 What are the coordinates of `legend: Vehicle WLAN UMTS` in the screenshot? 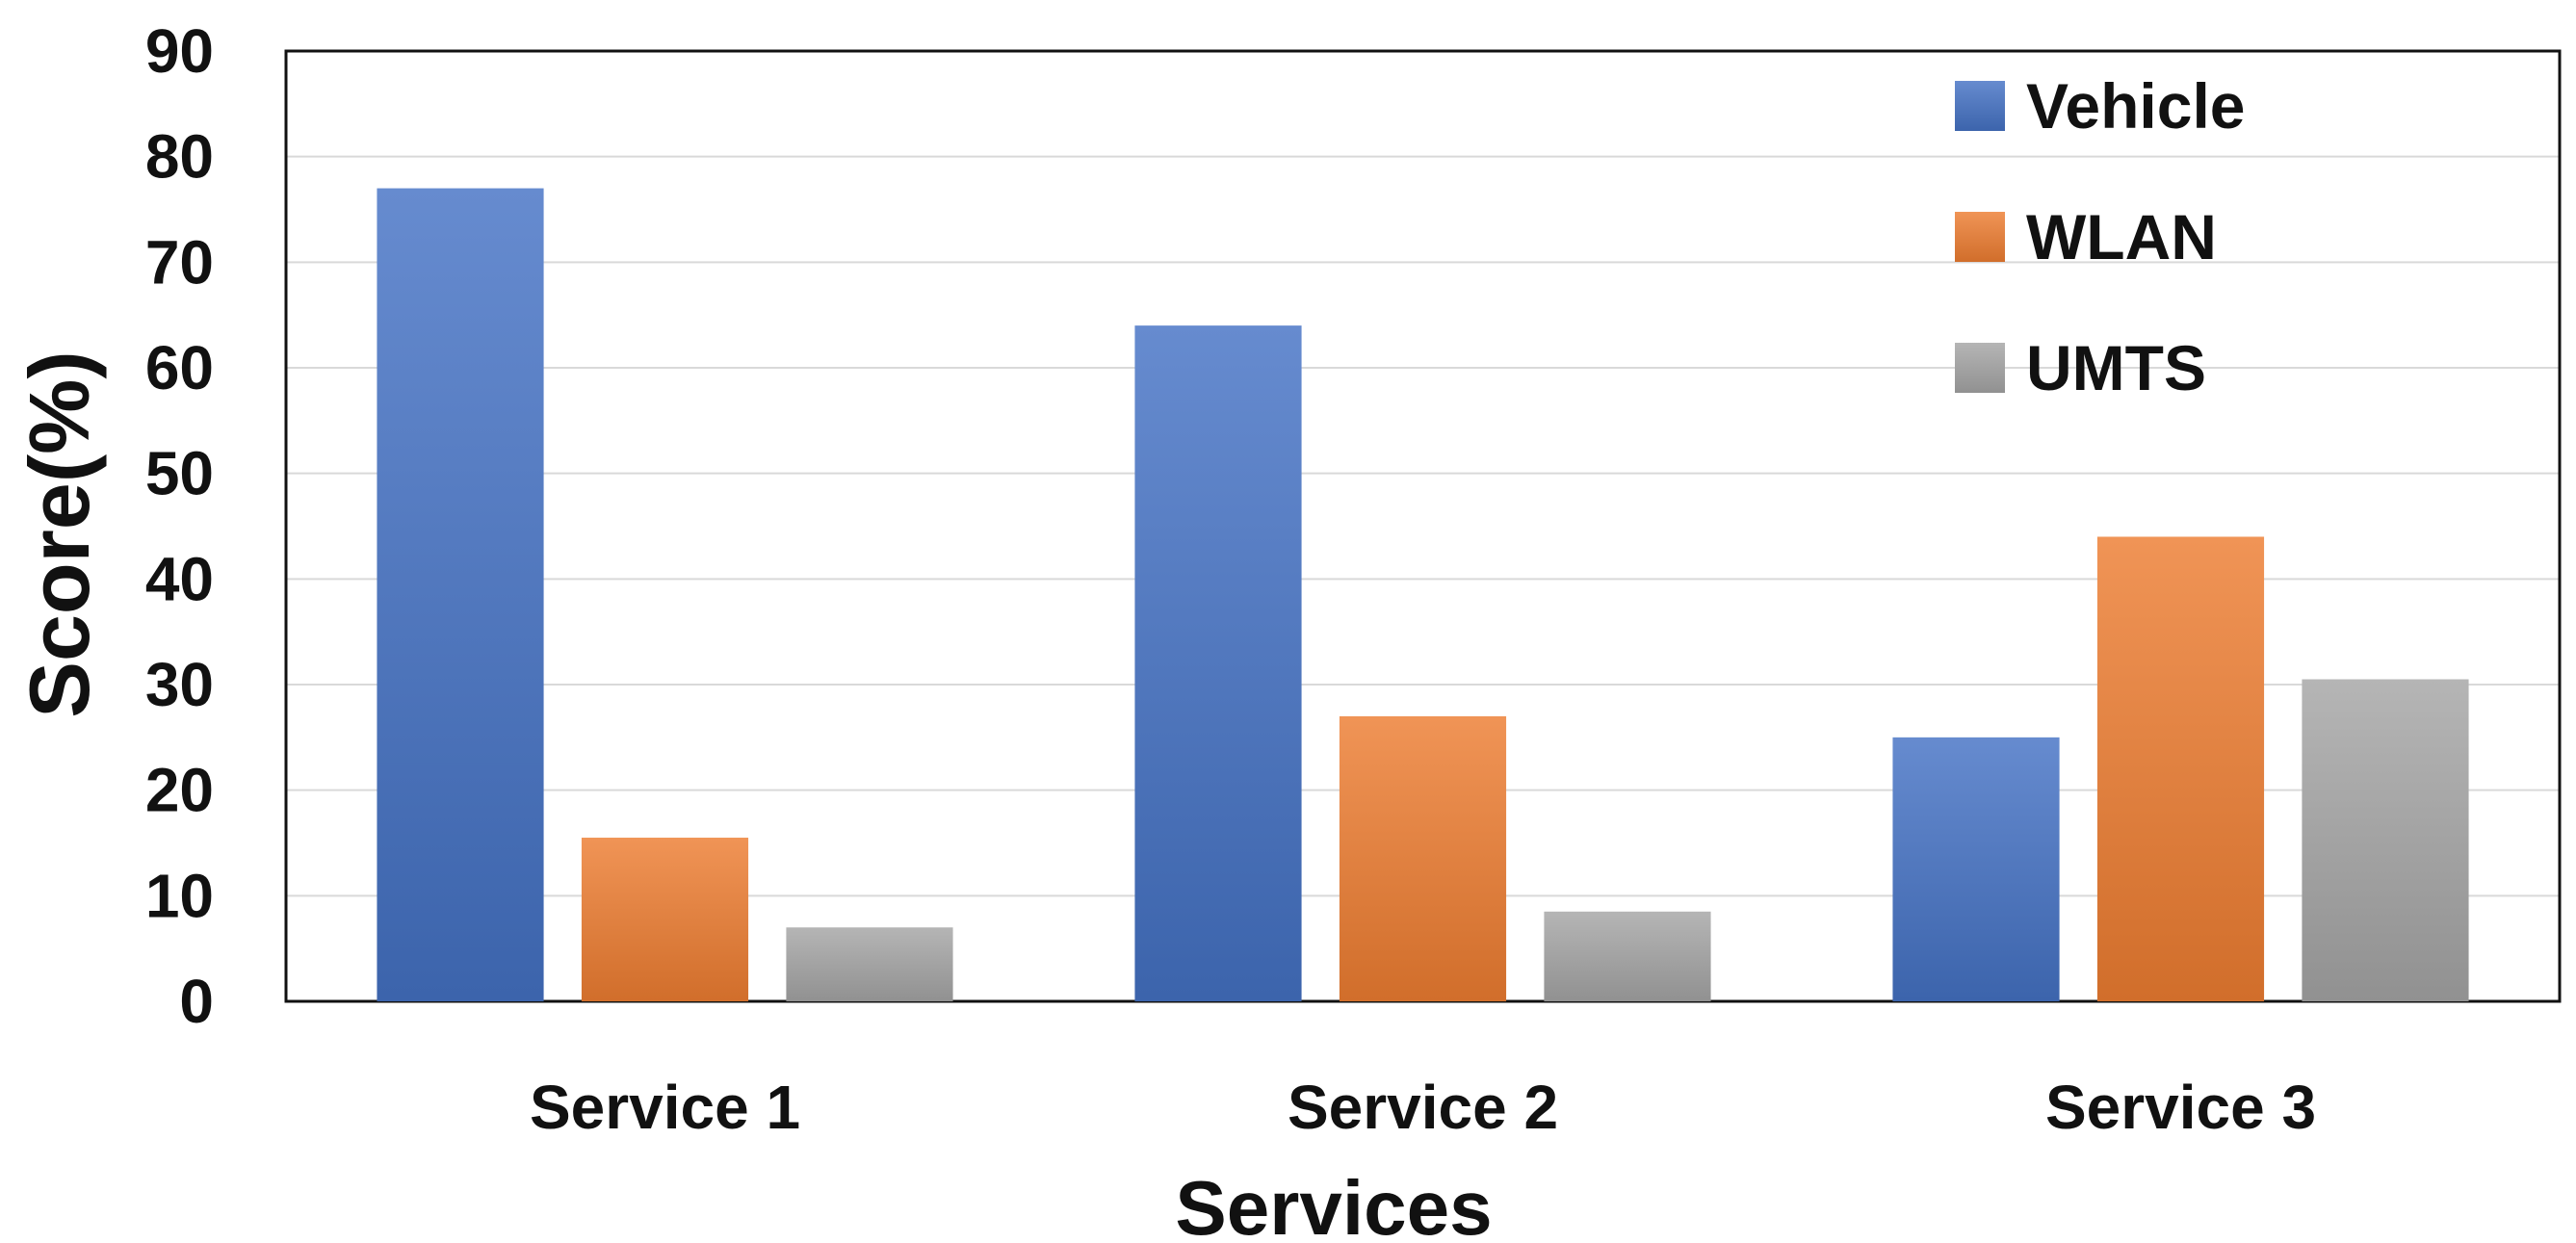 It's located at (2100, 236).